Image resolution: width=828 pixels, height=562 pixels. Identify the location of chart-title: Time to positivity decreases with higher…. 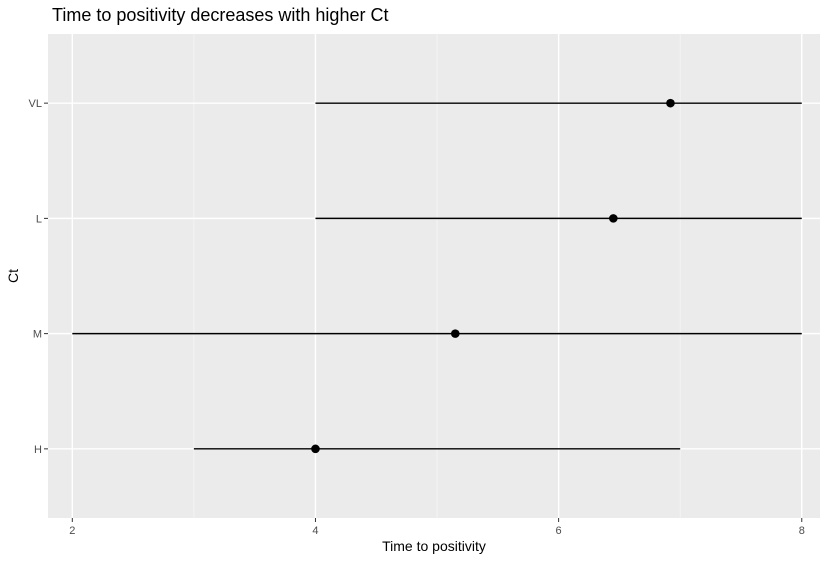
(220, 15).